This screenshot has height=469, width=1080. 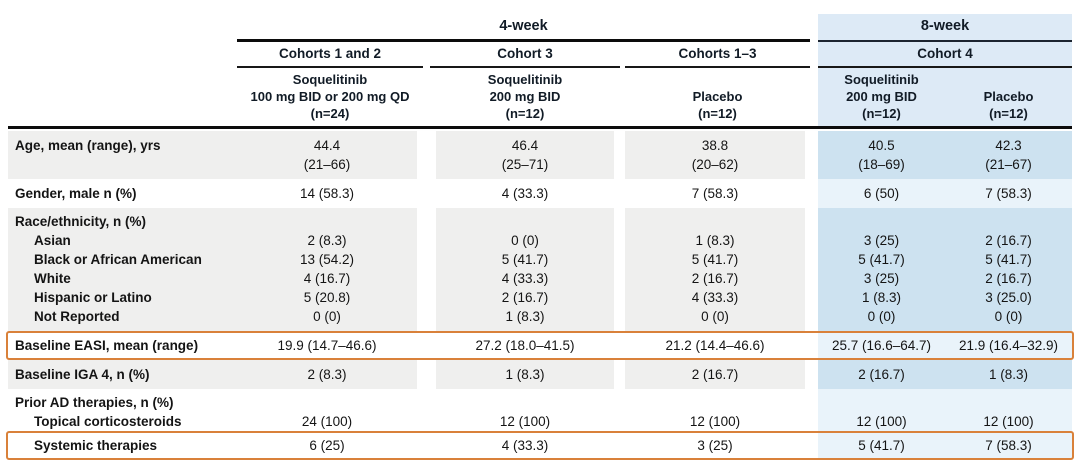 What do you see at coordinates (122, 319) in the screenshot?
I see `row-label: Not Reported` at bounding box center [122, 319].